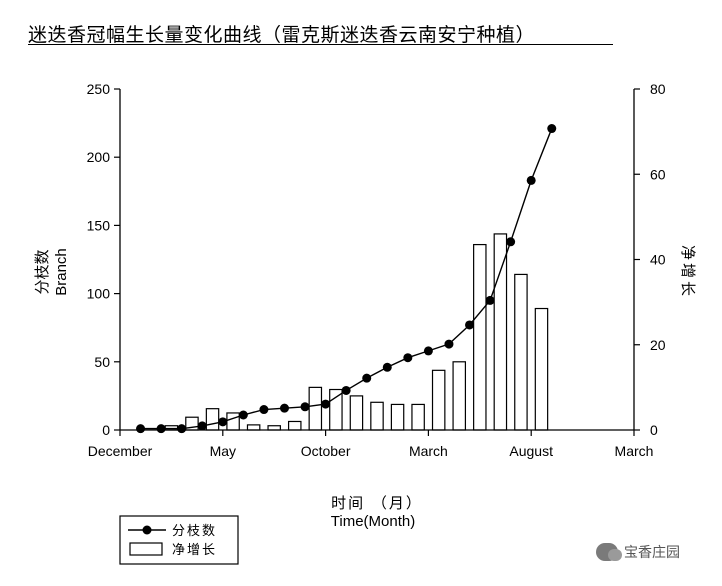 This screenshot has width=722, height=586. What do you see at coordinates (99, 157) in the screenshot?
I see `y-tick-label: 200` at bounding box center [99, 157].